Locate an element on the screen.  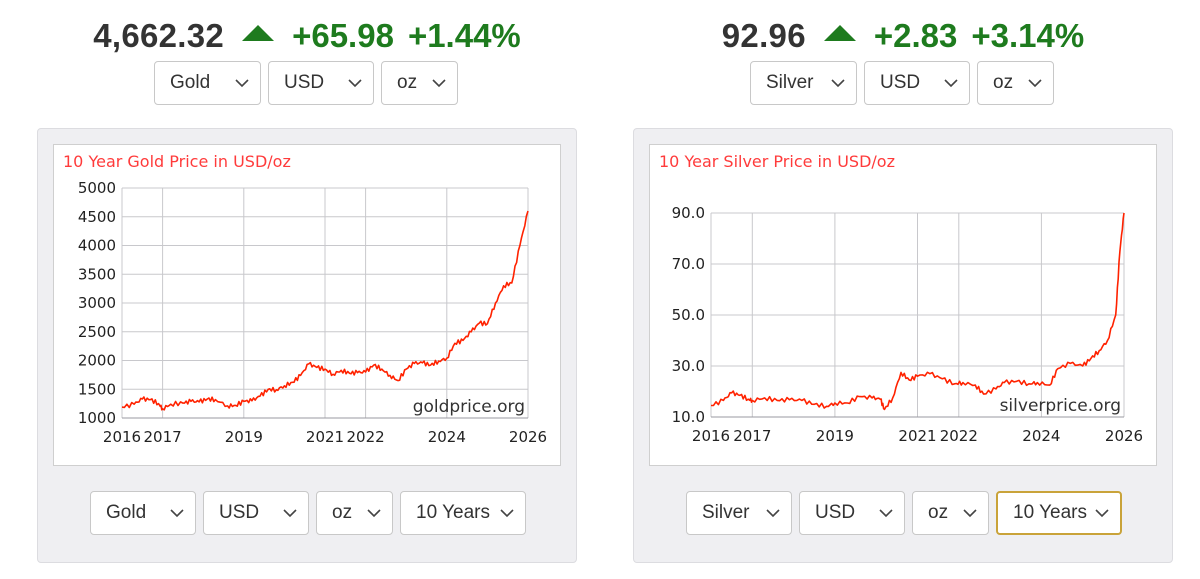
gold-top-selectors: Gold USD oz is located at coordinates (306, 83).